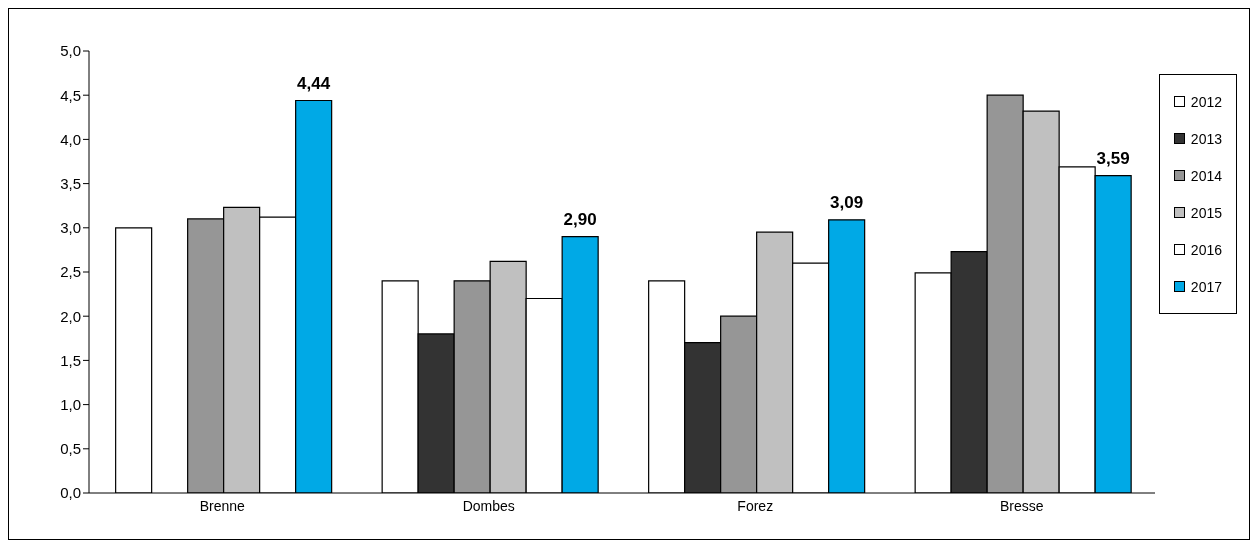 Image resolution: width=1260 pixels, height=550 pixels. I want to click on data-label: 4,44, so click(314, 83).